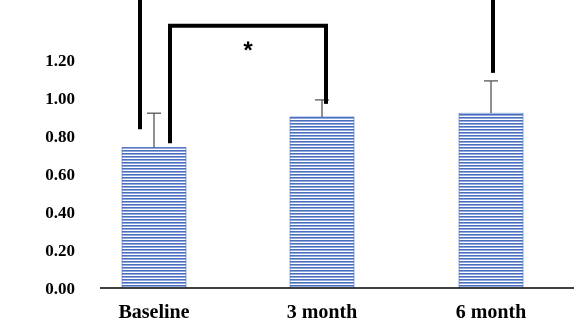 This screenshot has width=574, height=326. What do you see at coordinates (153, 312) in the screenshot?
I see `x-tick-label: Baseline` at bounding box center [153, 312].